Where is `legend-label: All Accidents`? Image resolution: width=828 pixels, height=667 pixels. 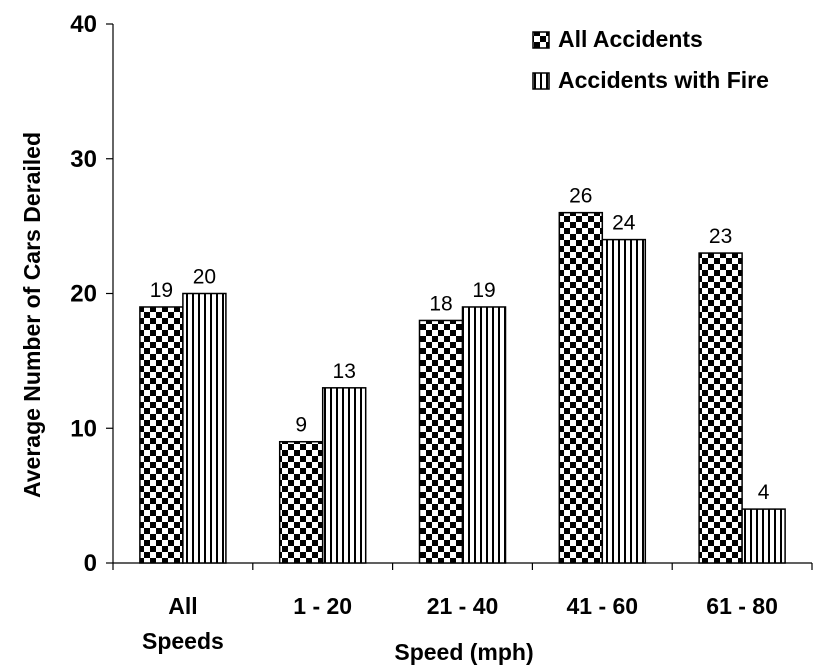 legend-label: All Accidents is located at coordinates (630, 39).